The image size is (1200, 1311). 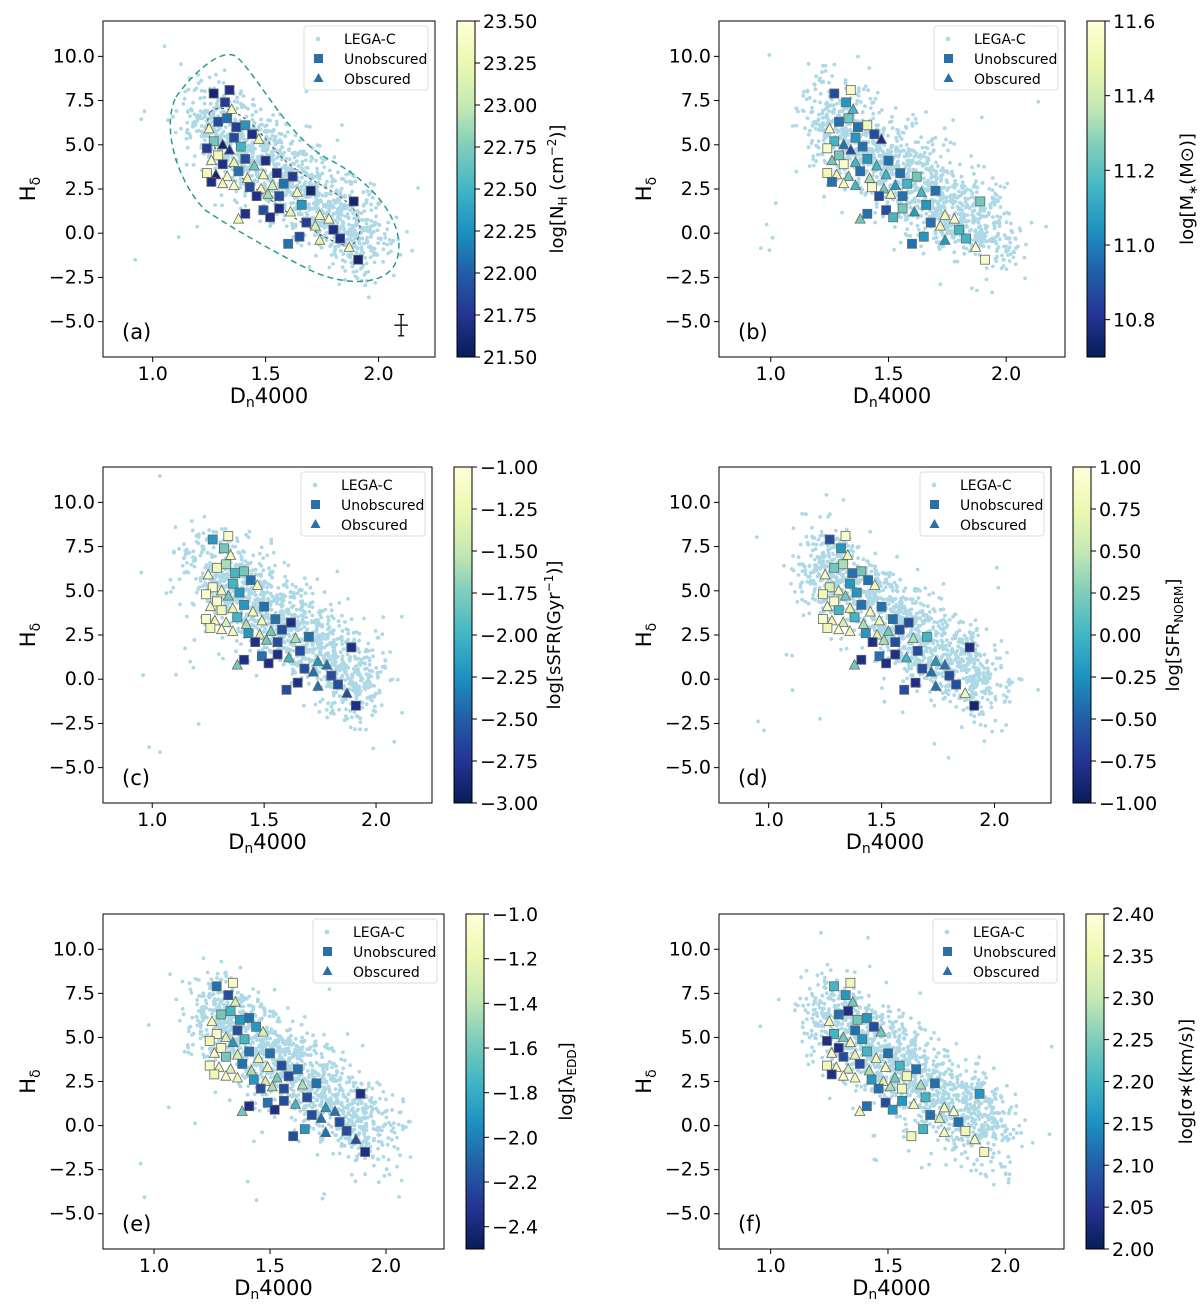 I want to click on legend-label: LEGA-C, so click(x=370, y=40).